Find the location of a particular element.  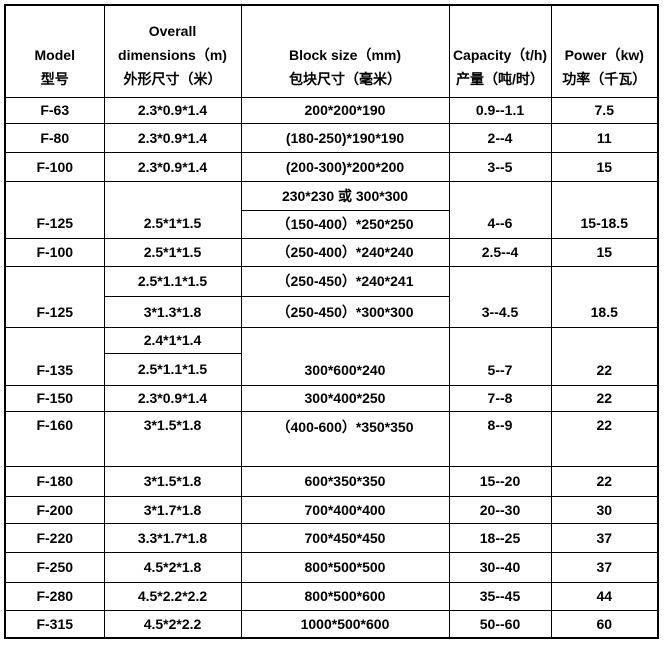

cell-block-size: 600*350*350 is located at coordinates (345, 481).